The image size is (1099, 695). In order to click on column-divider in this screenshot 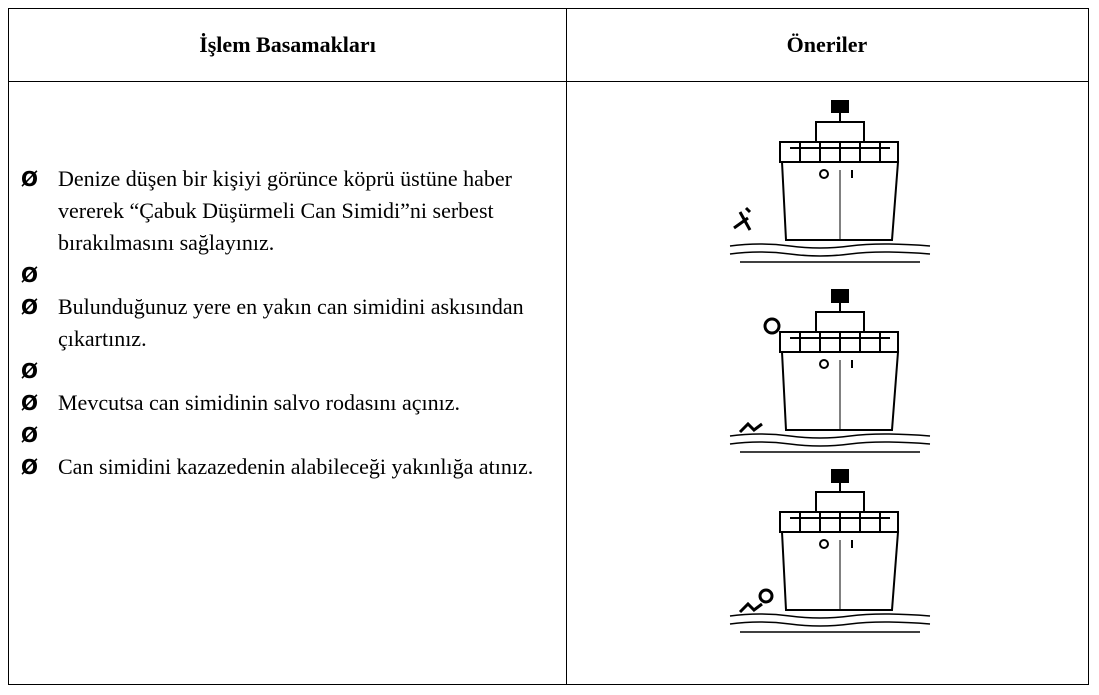, I will do `click(566, 346)`.